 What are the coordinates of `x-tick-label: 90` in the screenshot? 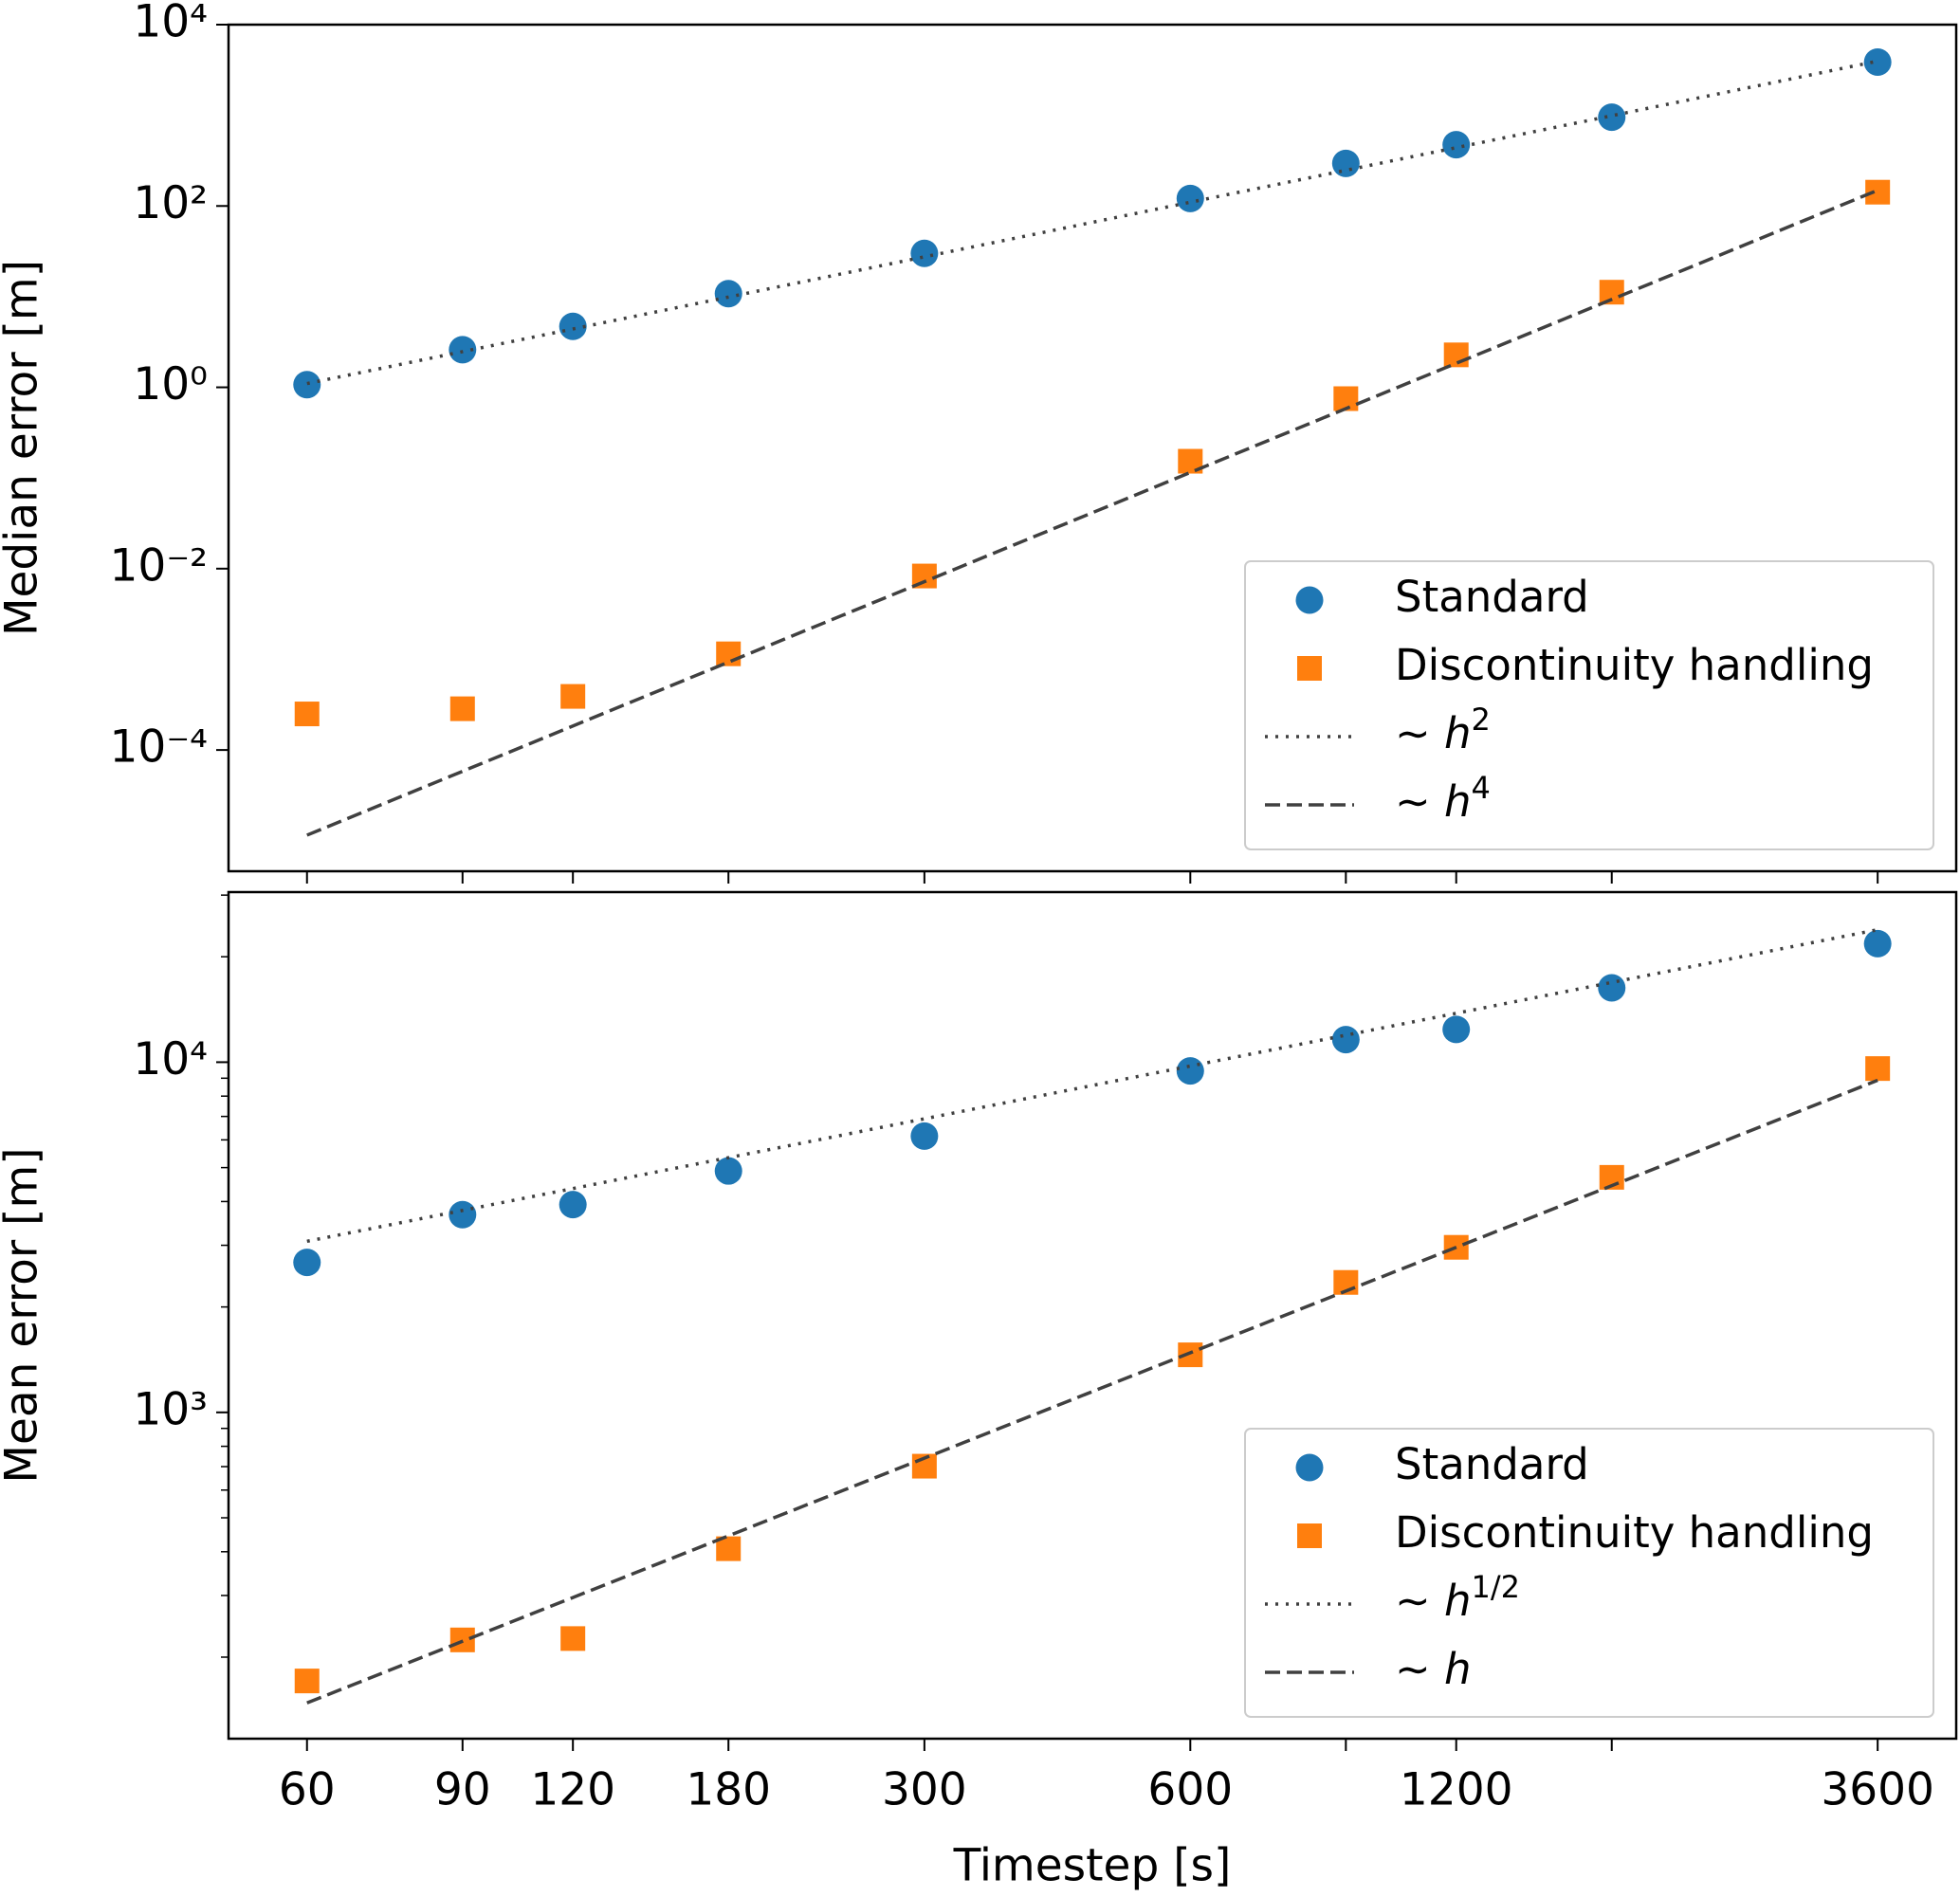 It's located at (462, 1790).